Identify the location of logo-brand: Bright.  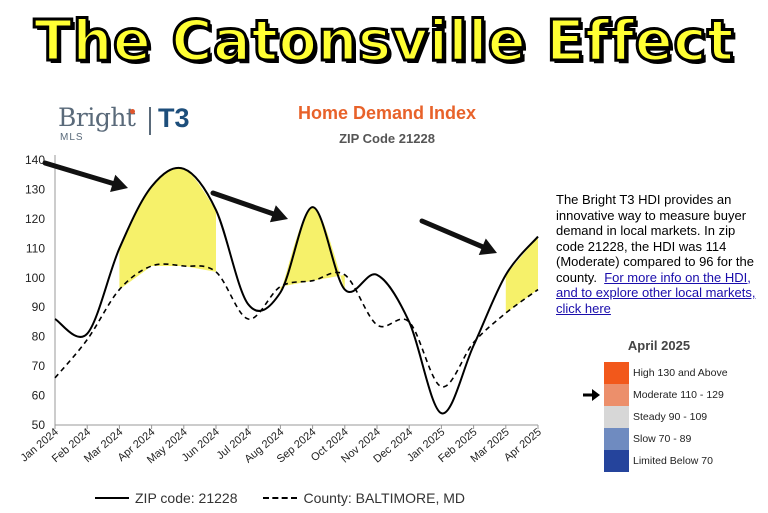
(97, 117).